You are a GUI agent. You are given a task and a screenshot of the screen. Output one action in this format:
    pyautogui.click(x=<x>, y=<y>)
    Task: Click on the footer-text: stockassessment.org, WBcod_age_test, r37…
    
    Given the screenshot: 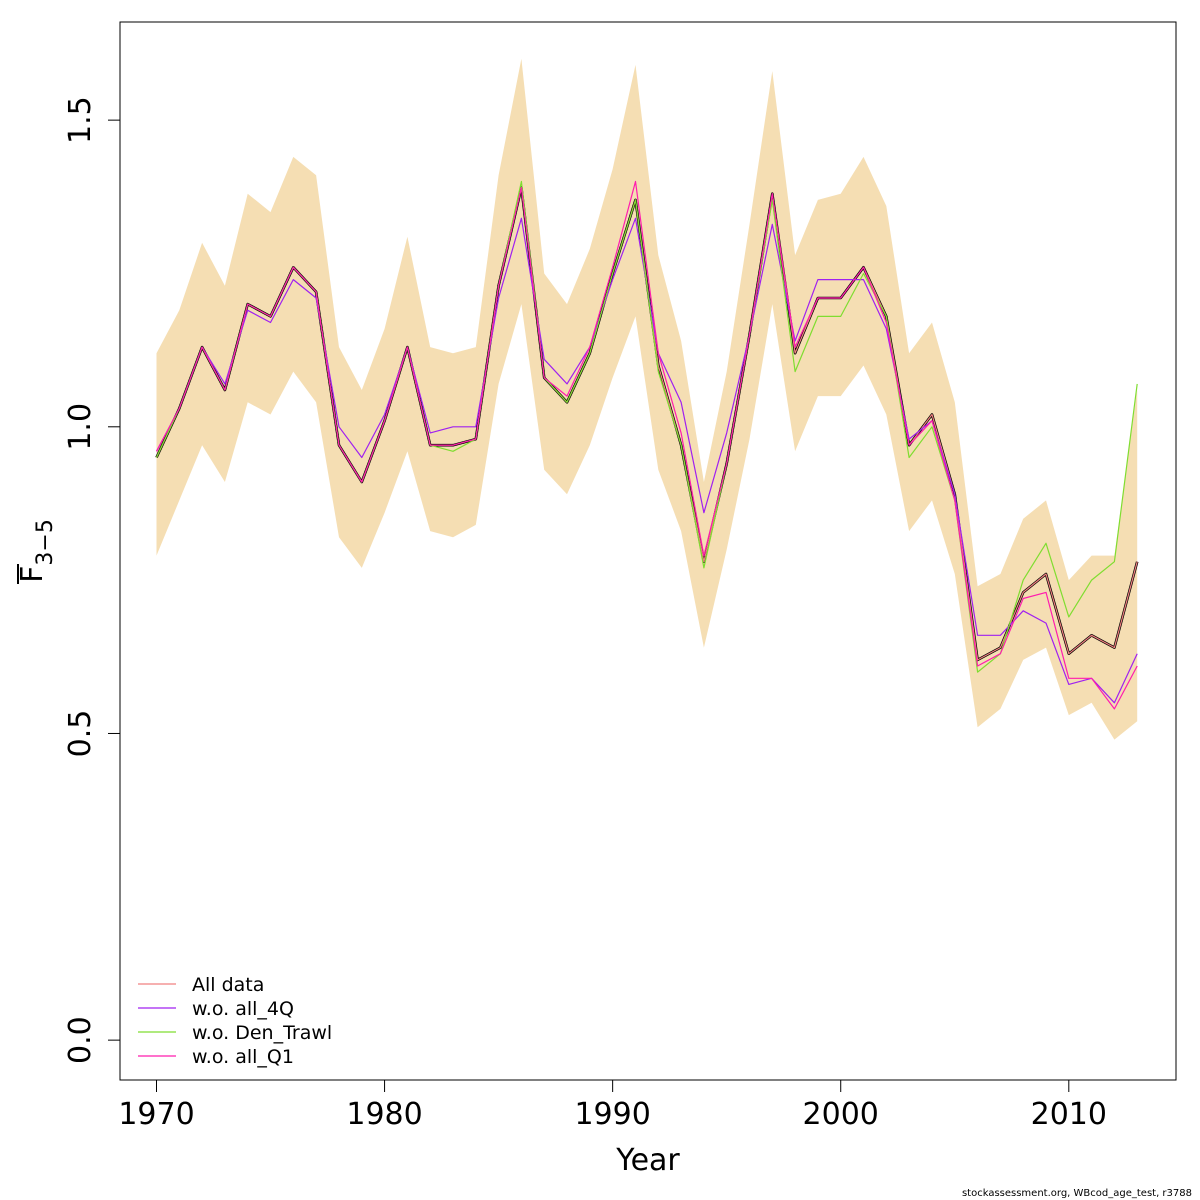 What is the action you would take?
    pyautogui.click(x=1077, y=1193)
    